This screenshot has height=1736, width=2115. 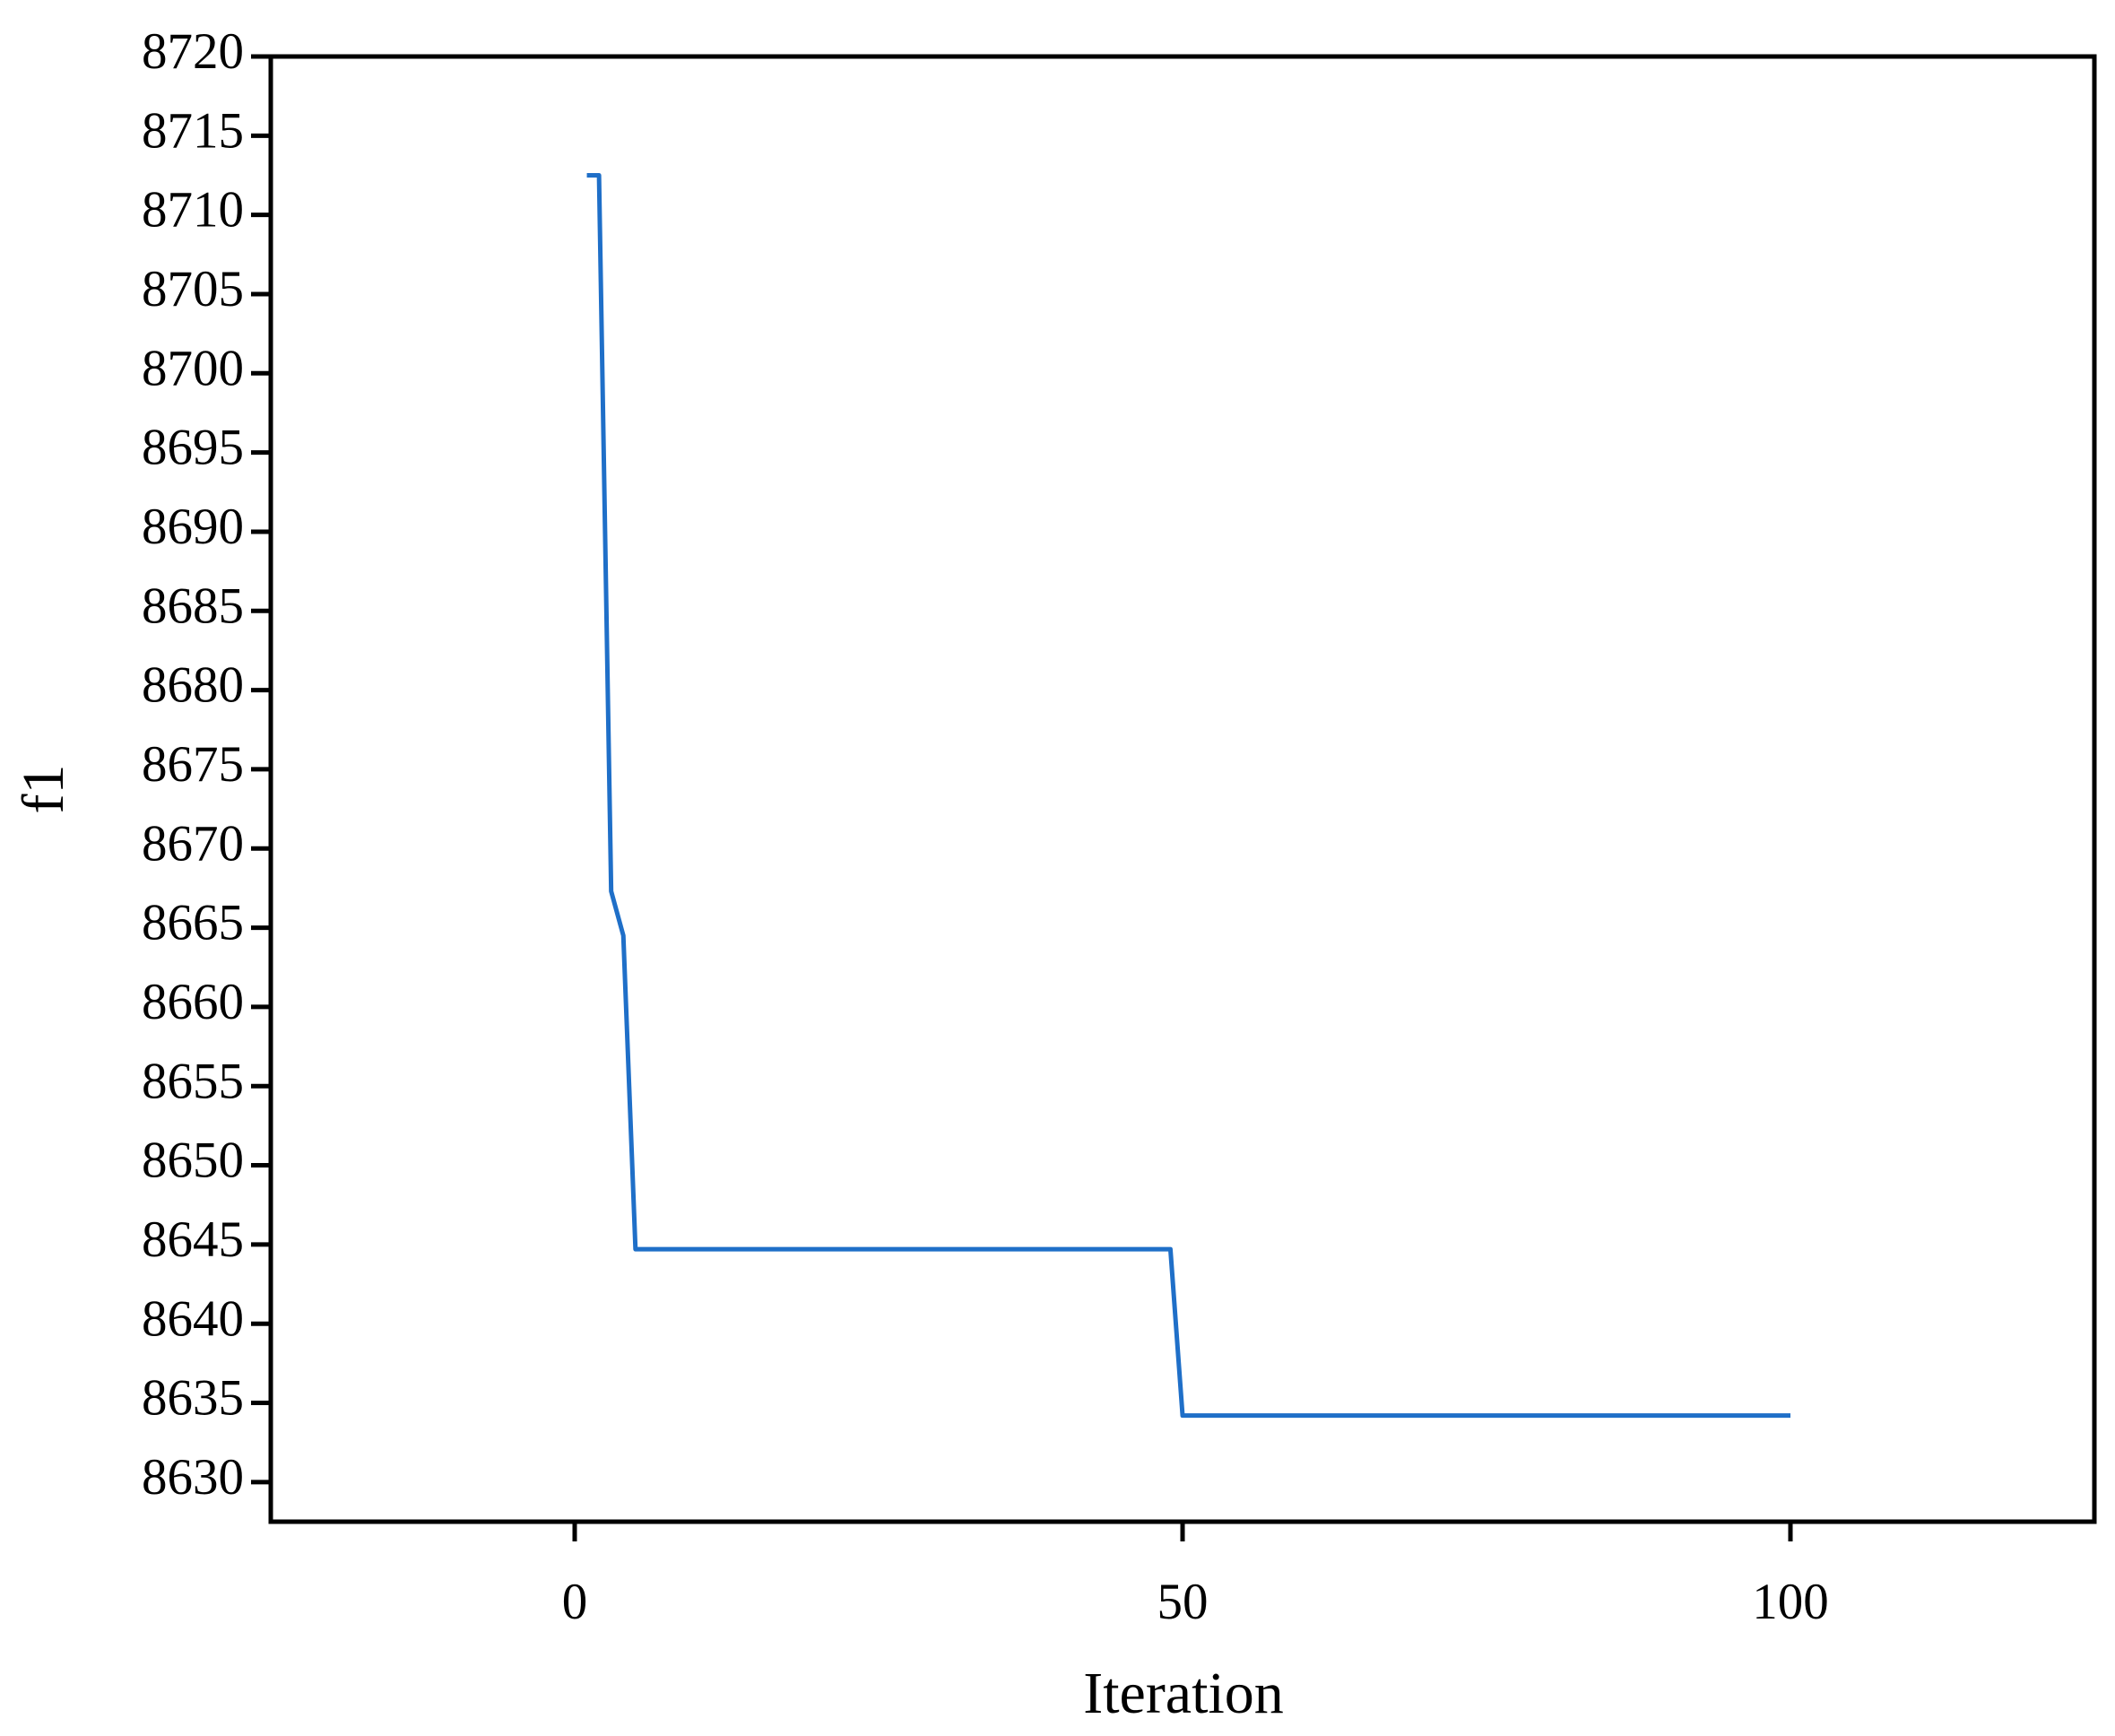 What do you see at coordinates (1183, 1693) in the screenshot?
I see `x-axis-label: Iteration` at bounding box center [1183, 1693].